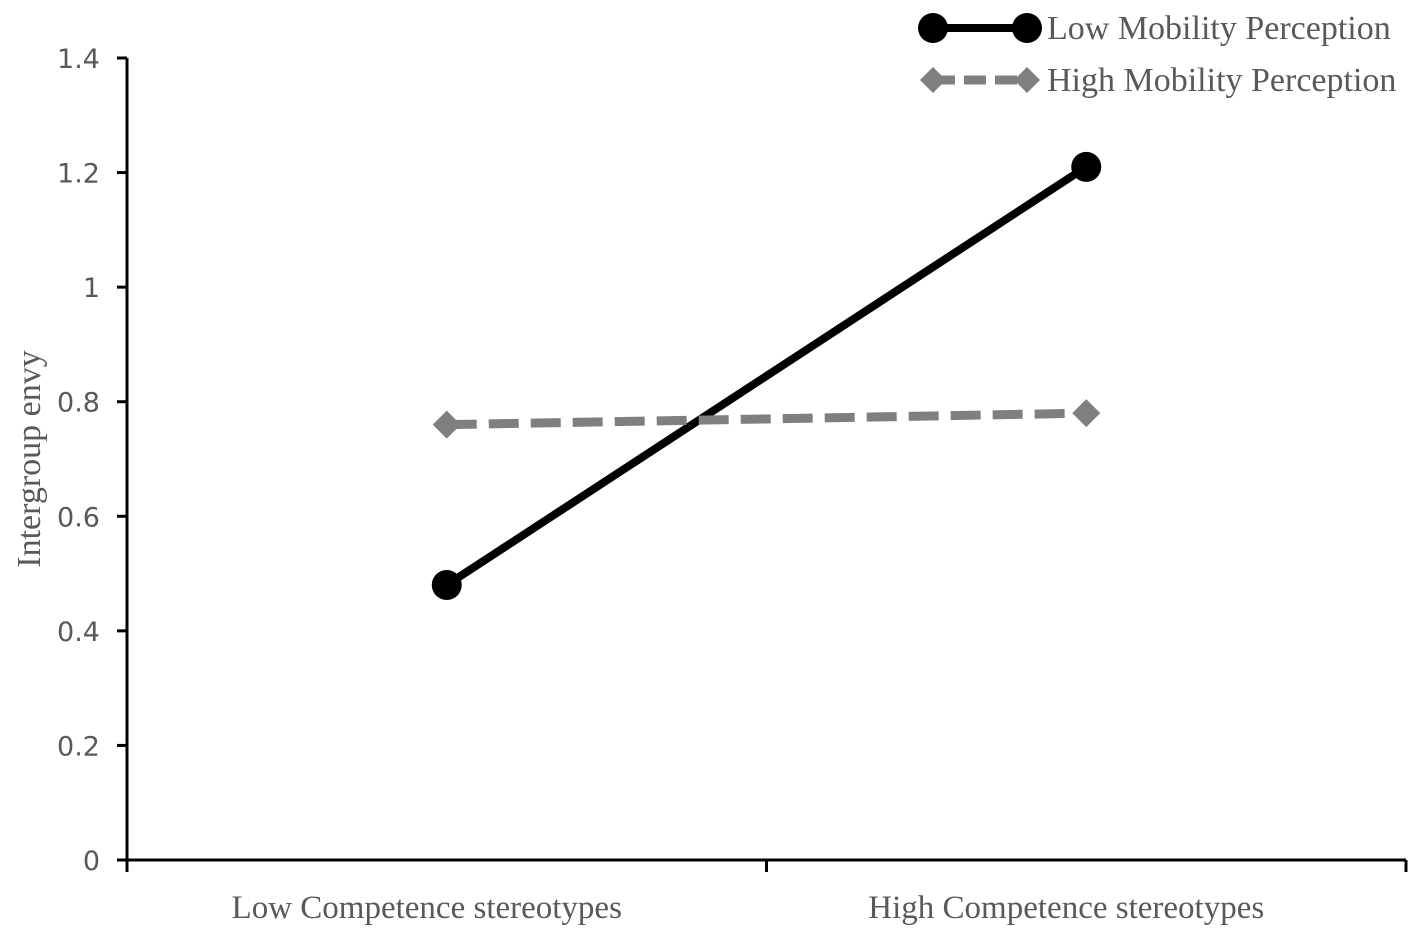  Describe the element at coordinates (91, 861) in the screenshot. I see `y-tick-label: 0` at that location.